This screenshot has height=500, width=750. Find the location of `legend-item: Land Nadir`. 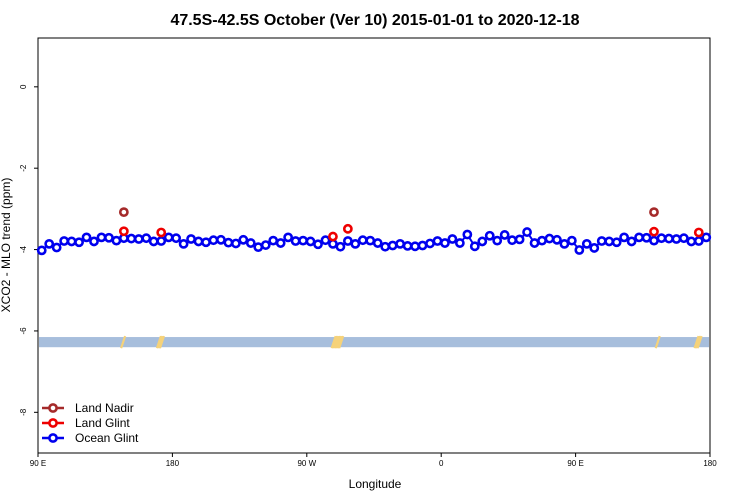

legend-item: Land Nadir is located at coordinates (88, 408).